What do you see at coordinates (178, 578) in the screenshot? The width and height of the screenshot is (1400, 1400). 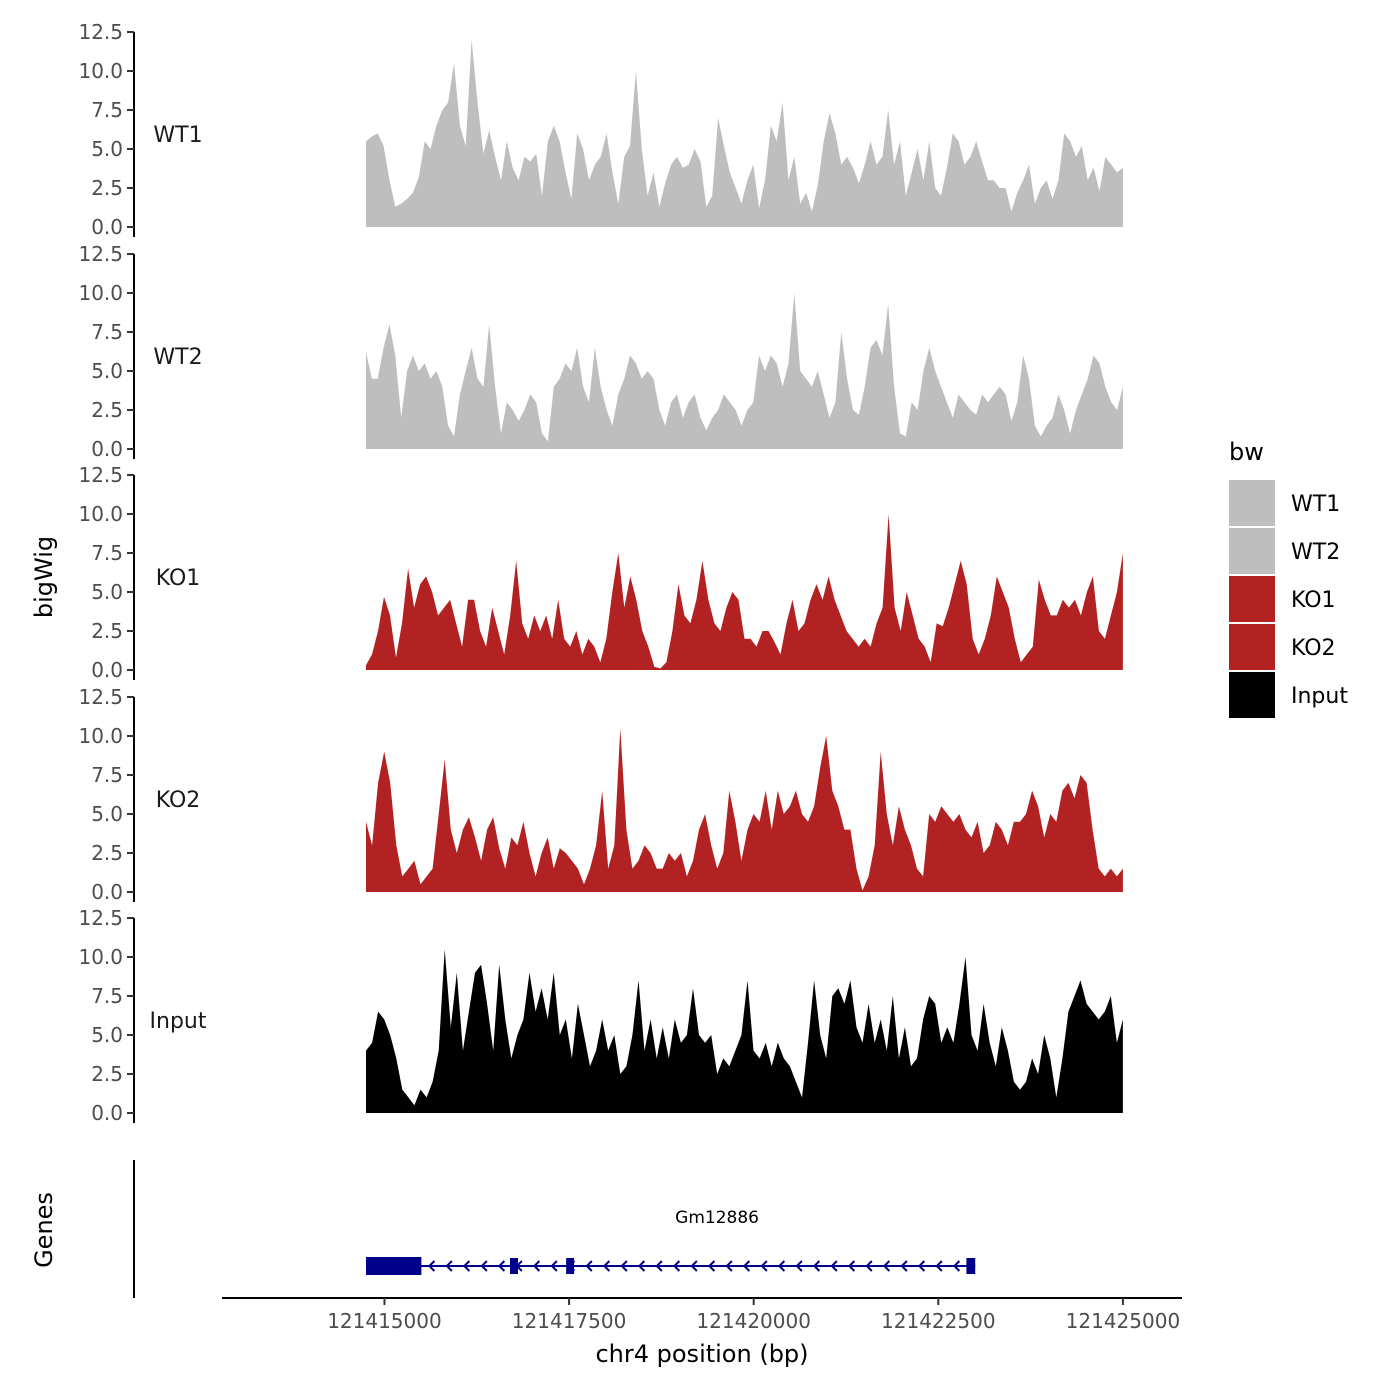 I see `track-label-ko1: KO1` at bounding box center [178, 578].